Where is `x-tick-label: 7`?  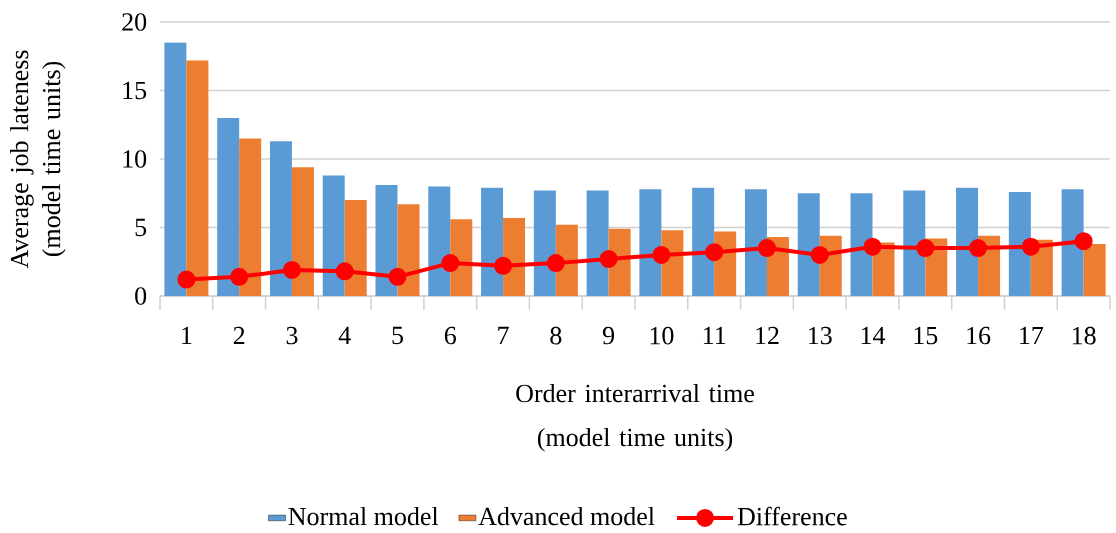 x-tick-label: 7 is located at coordinates (503, 335).